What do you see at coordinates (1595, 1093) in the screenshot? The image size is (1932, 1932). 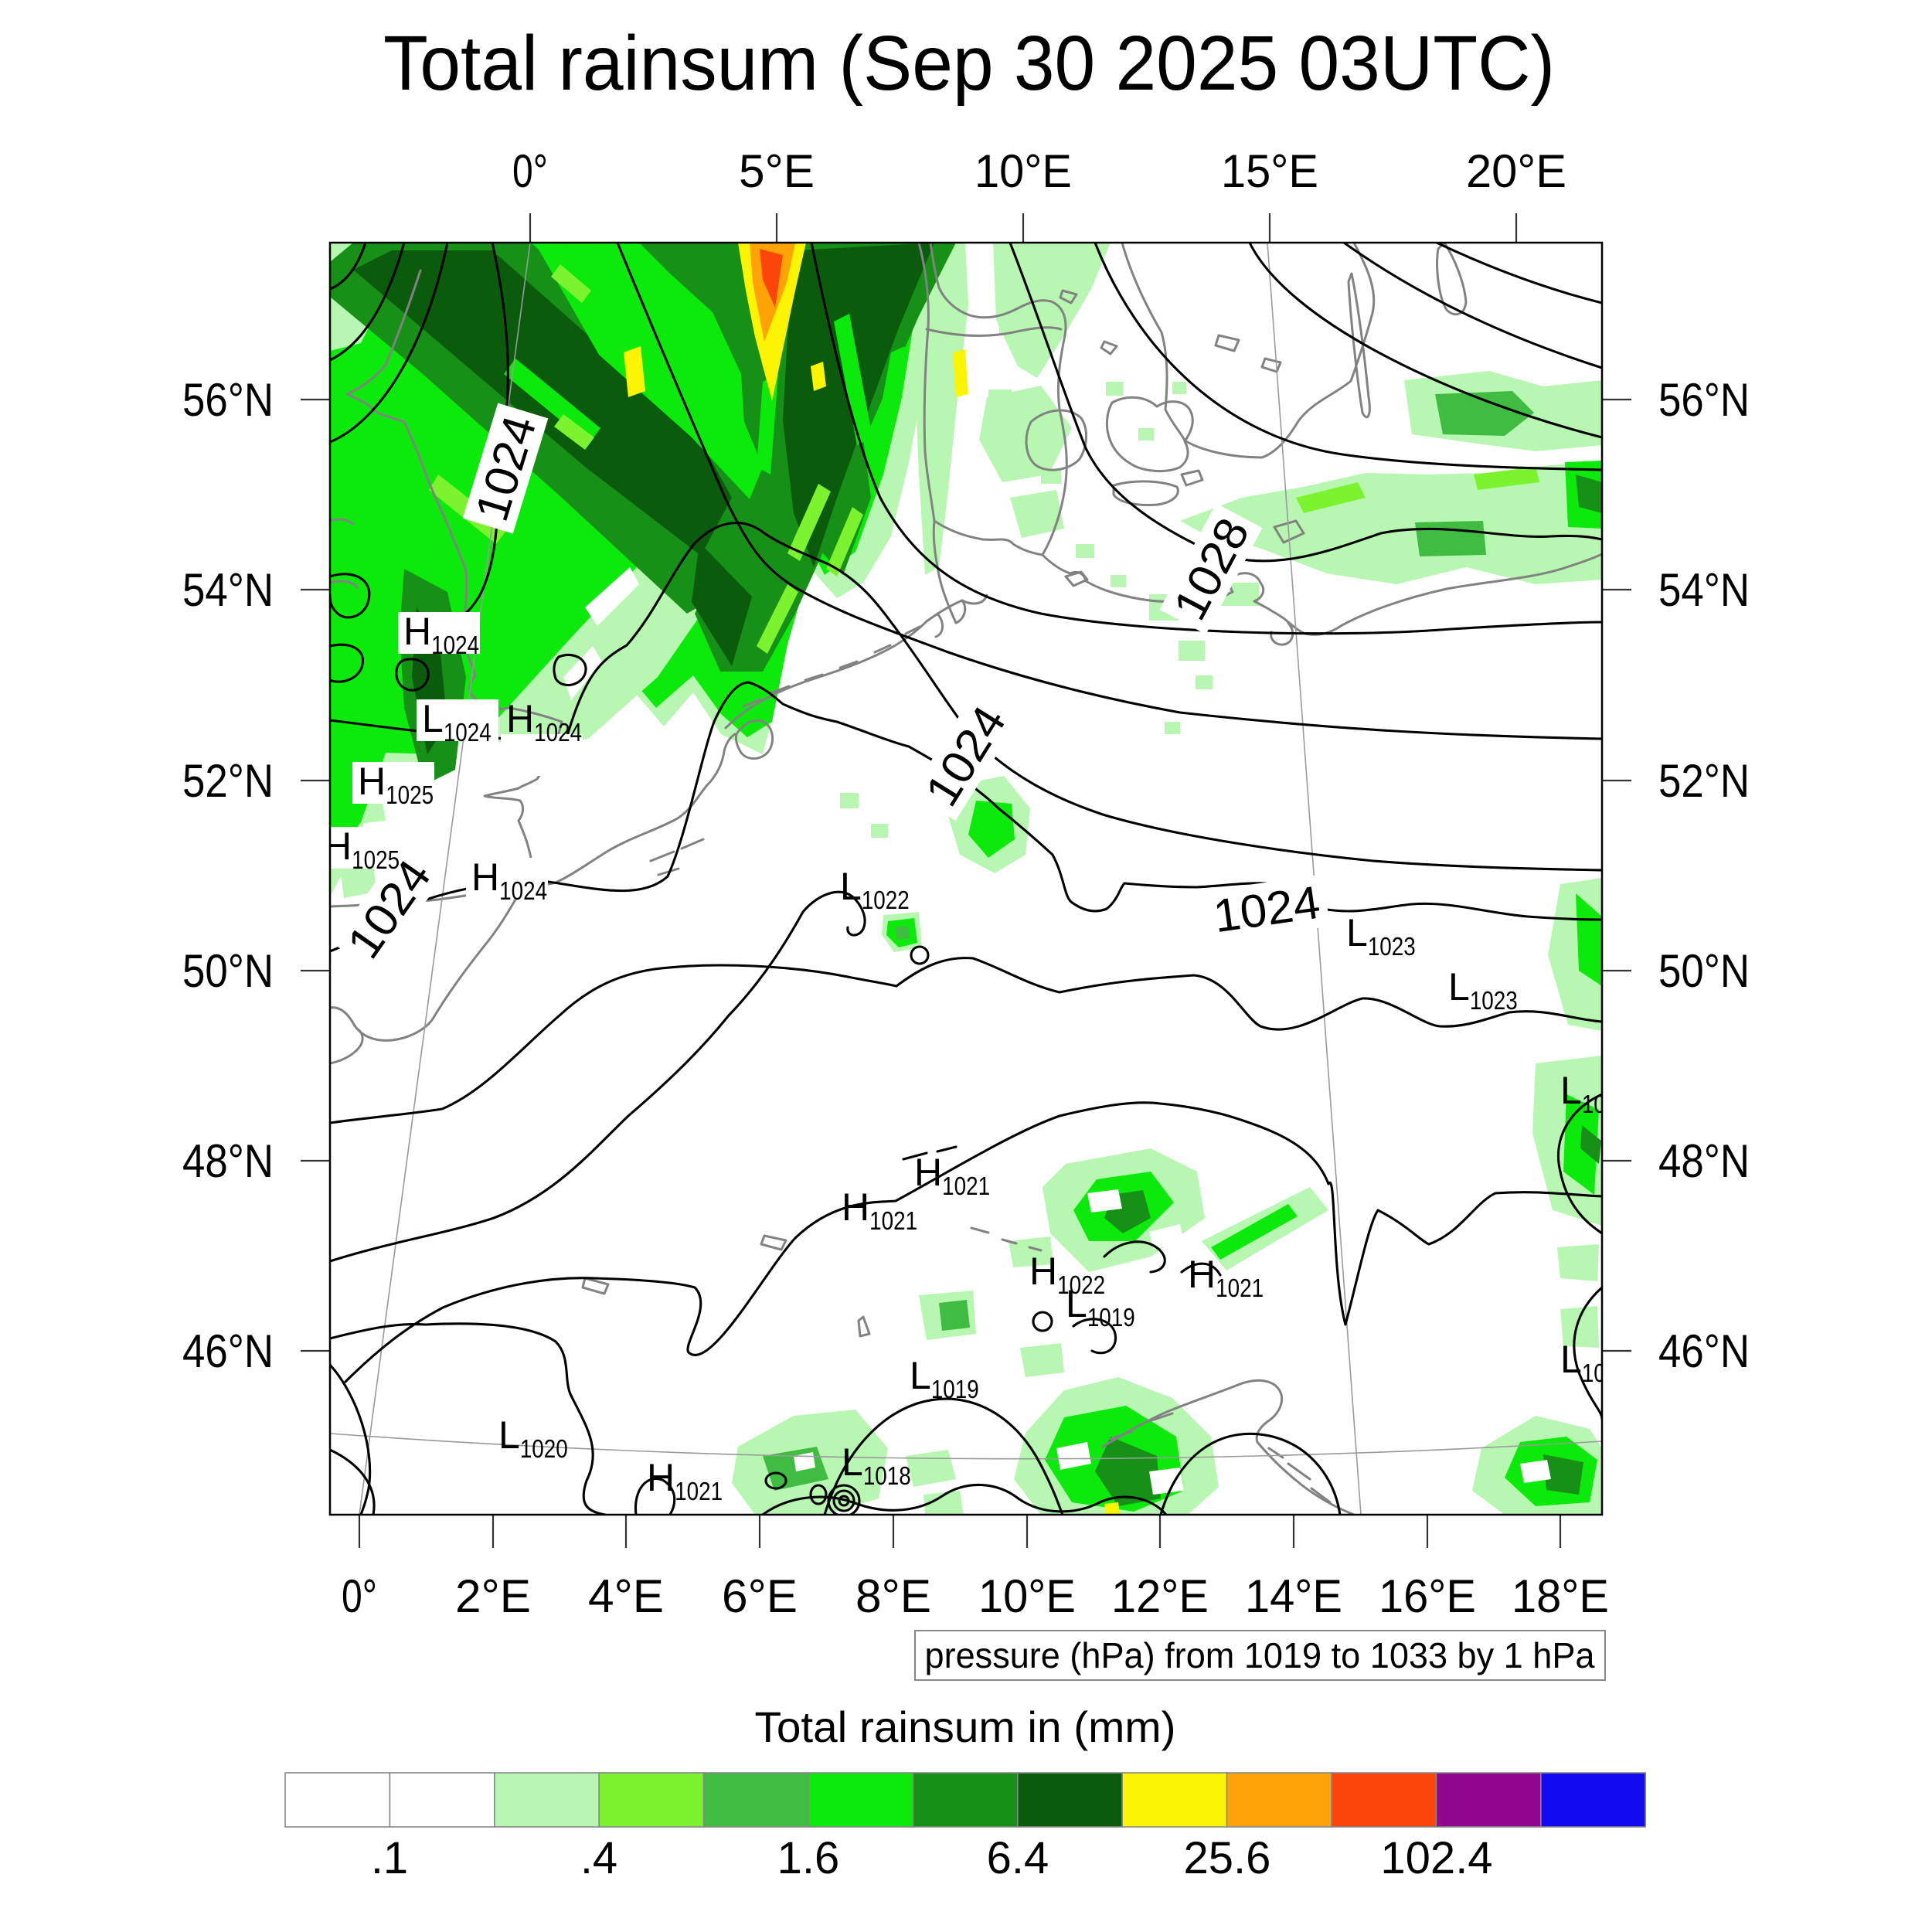 I see `svg-text: L1021` at bounding box center [1595, 1093].